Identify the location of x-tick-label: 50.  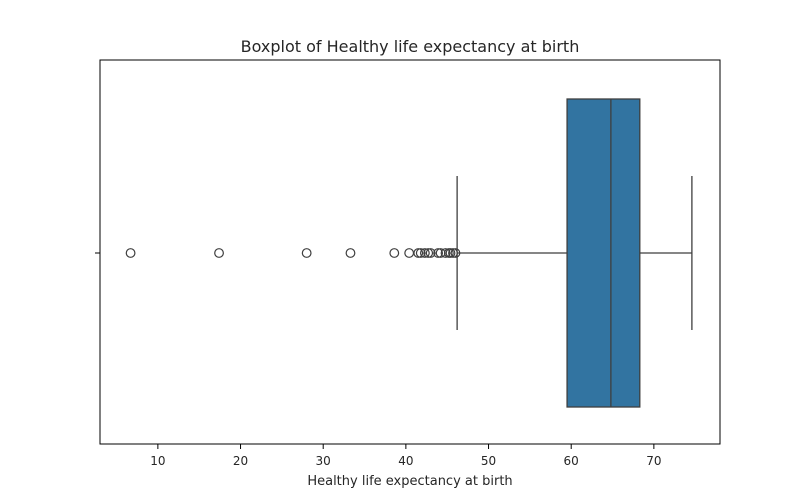
(488, 461).